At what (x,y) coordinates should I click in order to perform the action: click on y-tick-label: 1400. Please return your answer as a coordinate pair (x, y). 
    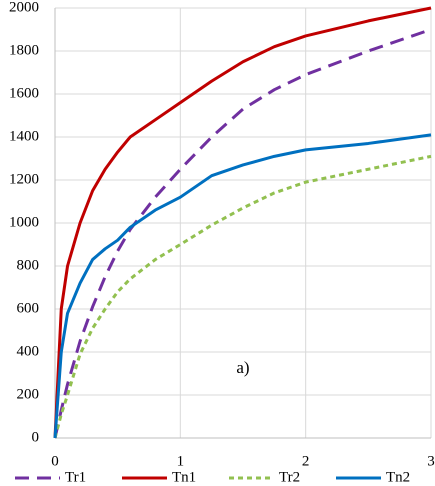
    Looking at the image, I should click on (24, 136).